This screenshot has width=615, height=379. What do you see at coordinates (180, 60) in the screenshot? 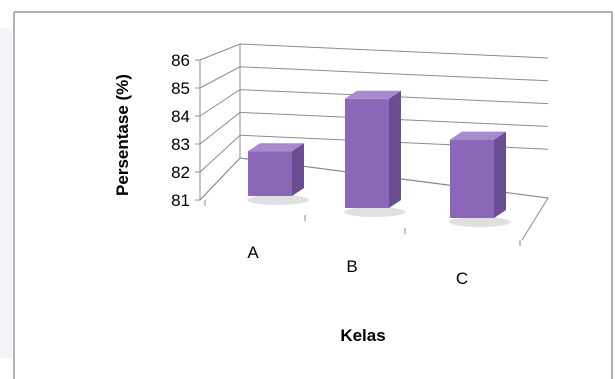
I see `y-tick-label: 86` at bounding box center [180, 60].